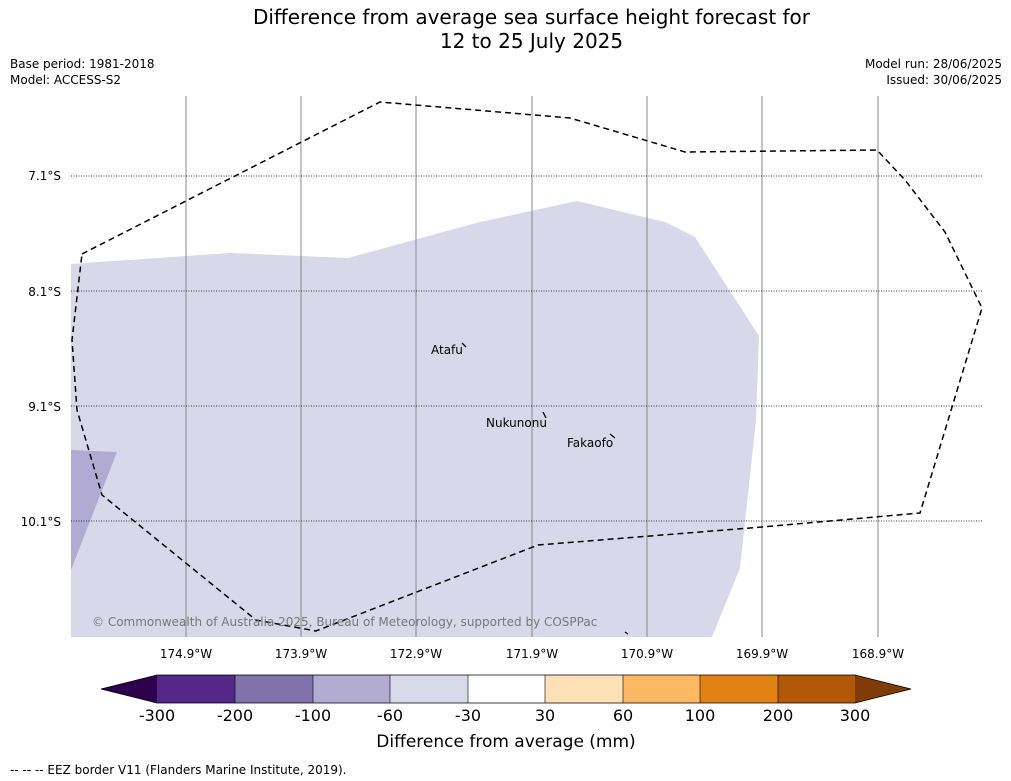 This screenshot has height=781, width=1011. Describe the element at coordinates (505, 742) in the screenshot. I see `colorbar-label: Difference from average (mm)` at that location.